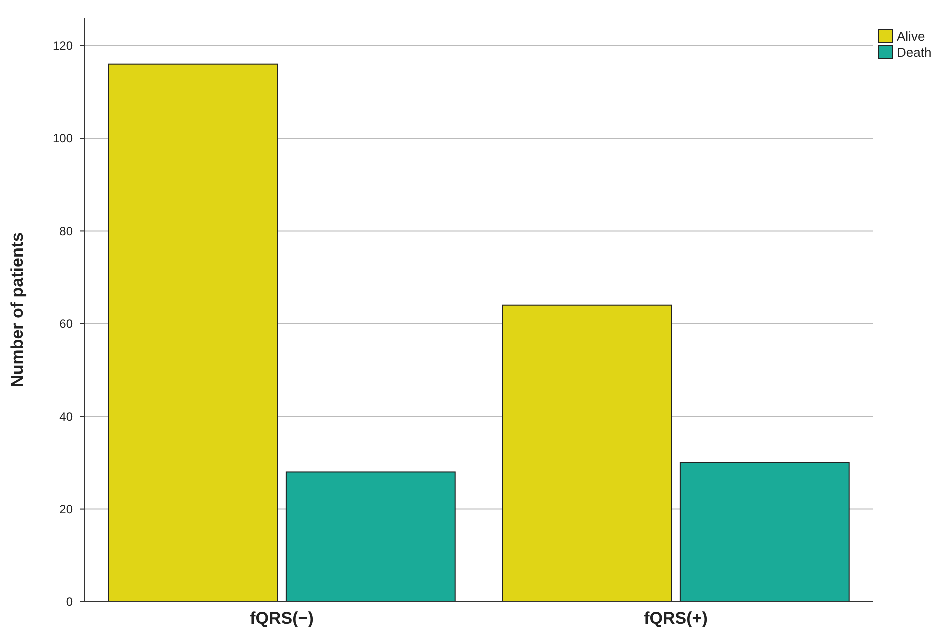  What do you see at coordinates (70, 602) in the screenshot?
I see `y-tick-label: 0` at bounding box center [70, 602].